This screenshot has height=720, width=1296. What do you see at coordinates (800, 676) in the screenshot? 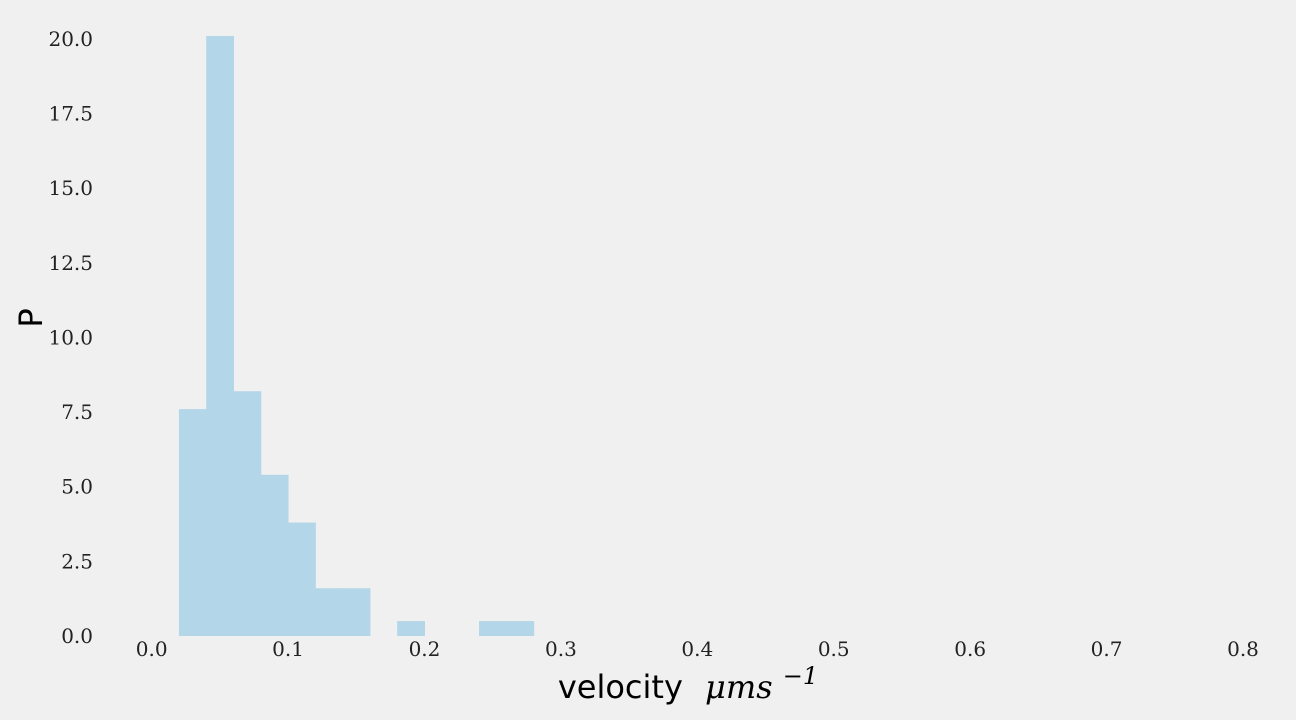
I see `x-axis-label-exponent: −1` at bounding box center [800, 676].